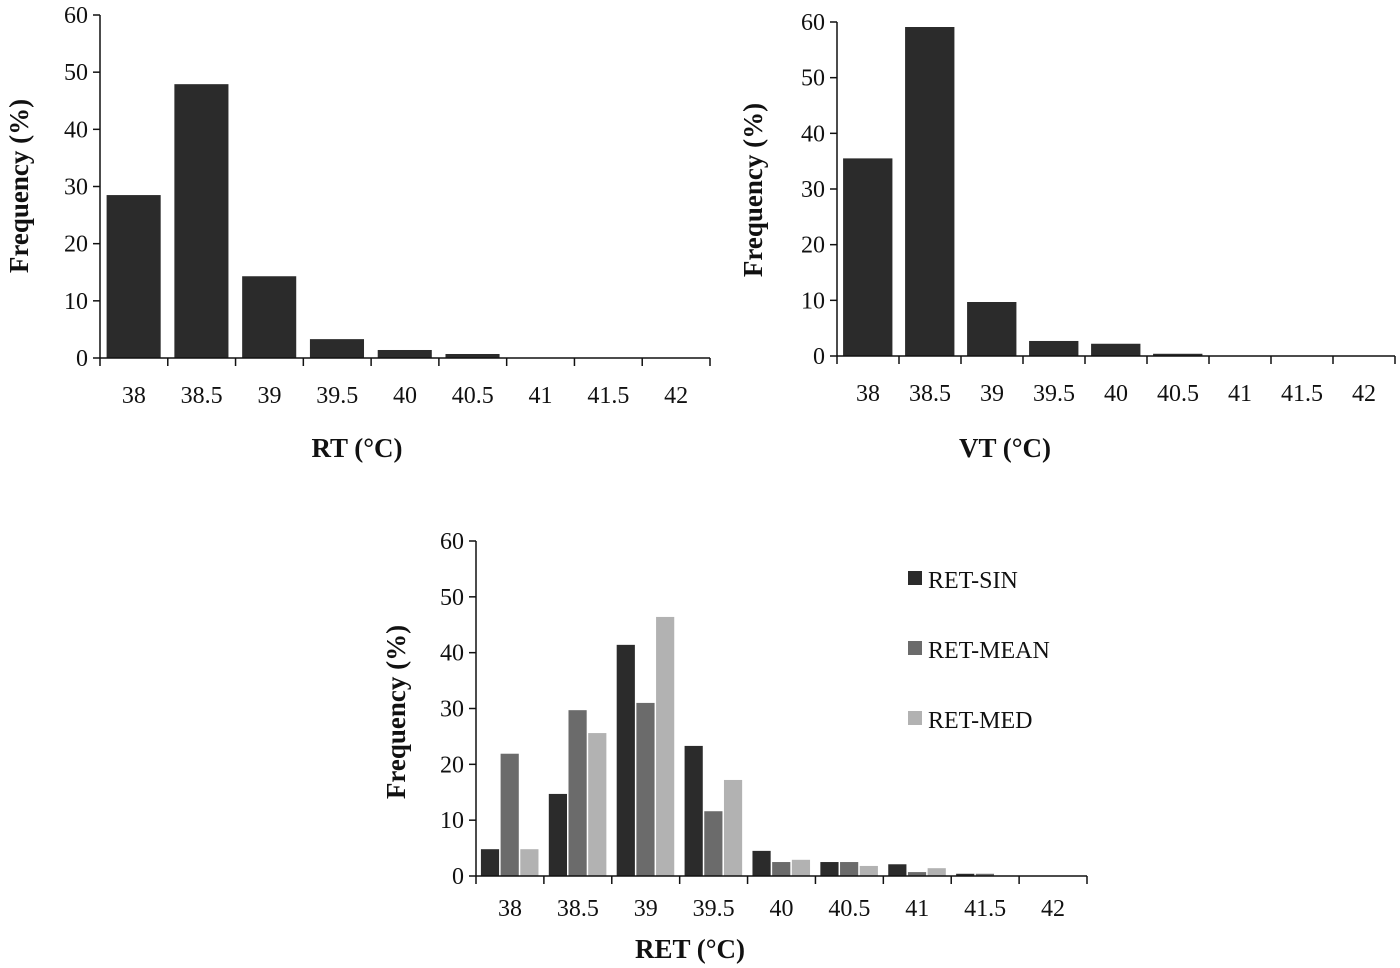 Image resolution: width=1400 pixels, height=968 pixels. I want to click on x-axis-label: RET (°C), so click(690, 949).